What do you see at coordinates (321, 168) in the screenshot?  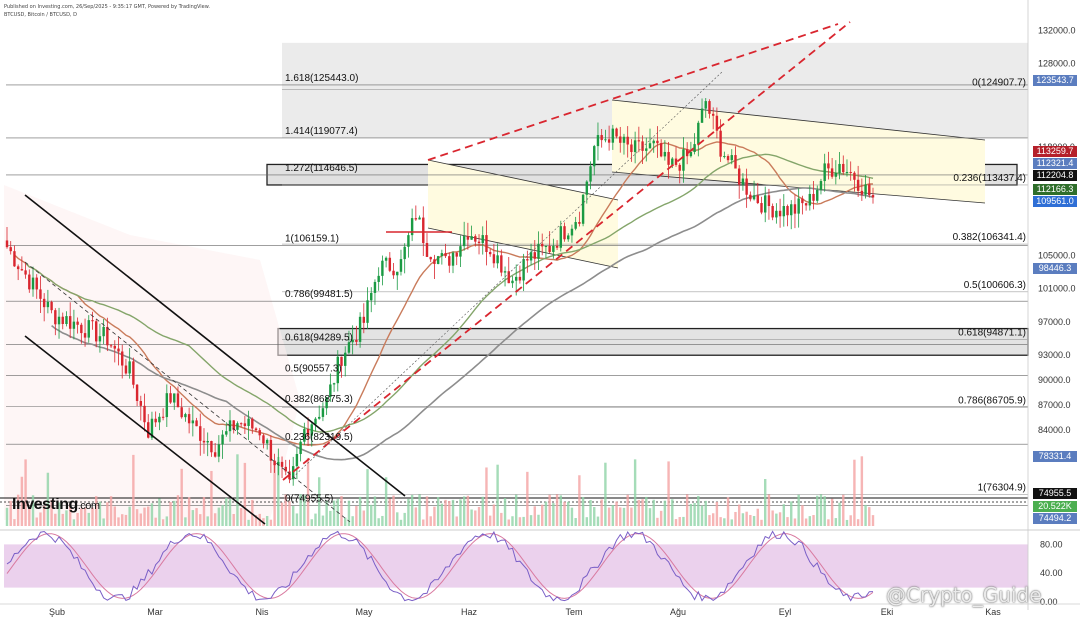 I see `fib-label-left: 1.272(114646.5)` at bounding box center [321, 168].